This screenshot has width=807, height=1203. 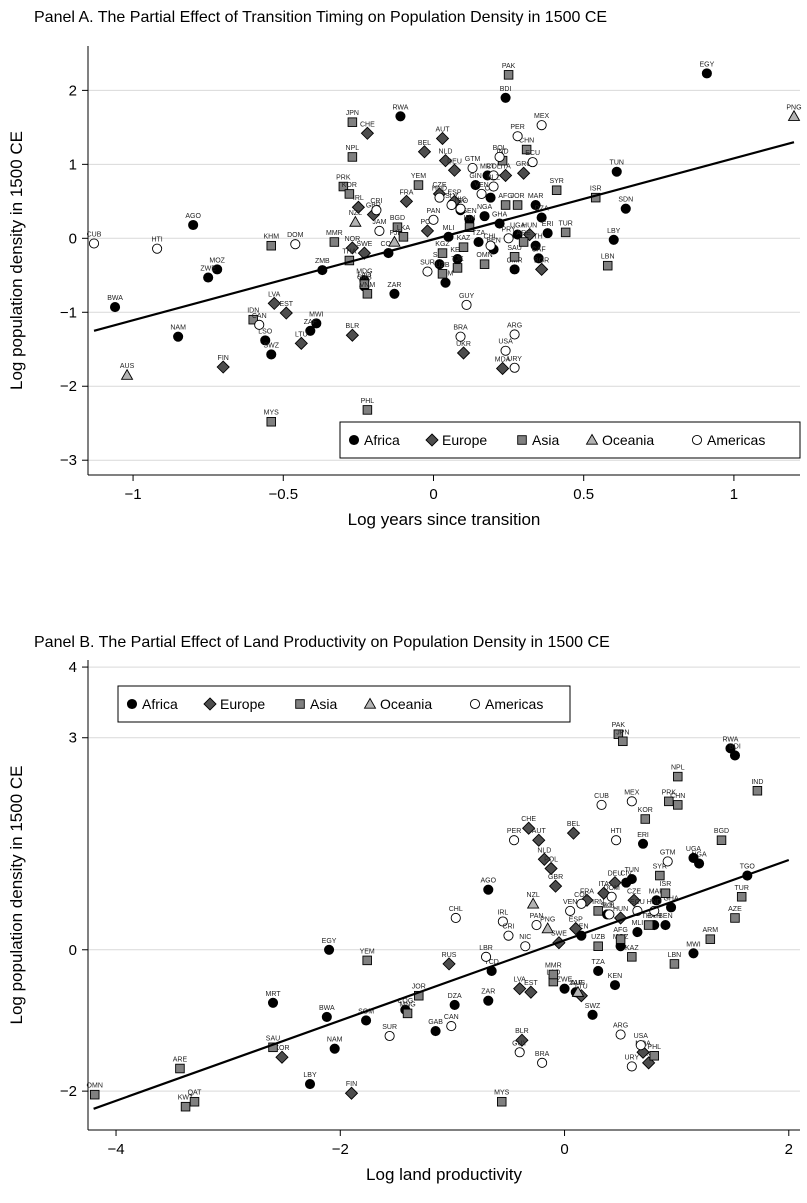 What do you see at coordinates (536, 196) in the screenshot?
I see `point-label: MAR` at bounding box center [536, 196].